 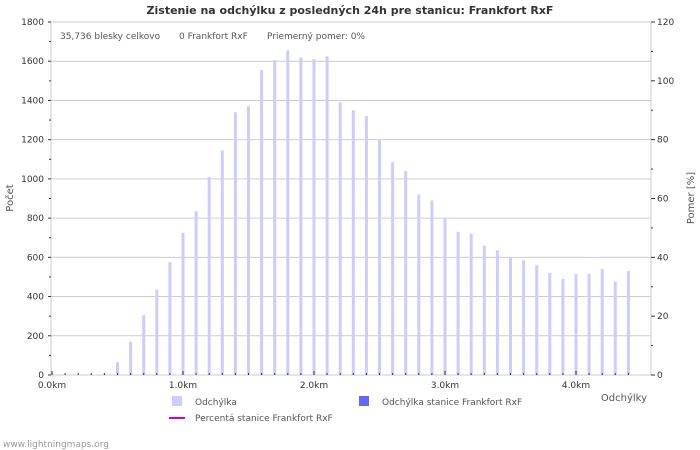 What do you see at coordinates (663, 258) in the screenshot?
I see `y2-tick-label: 40` at bounding box center [663, 258].